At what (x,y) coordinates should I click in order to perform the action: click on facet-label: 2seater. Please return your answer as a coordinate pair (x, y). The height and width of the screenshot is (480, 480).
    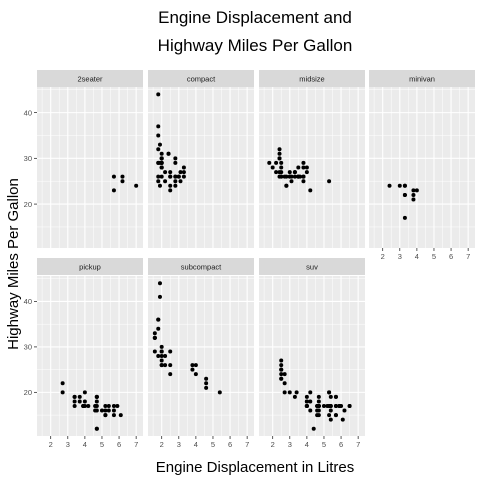
    Looking at the image, I should click on (90, 79).